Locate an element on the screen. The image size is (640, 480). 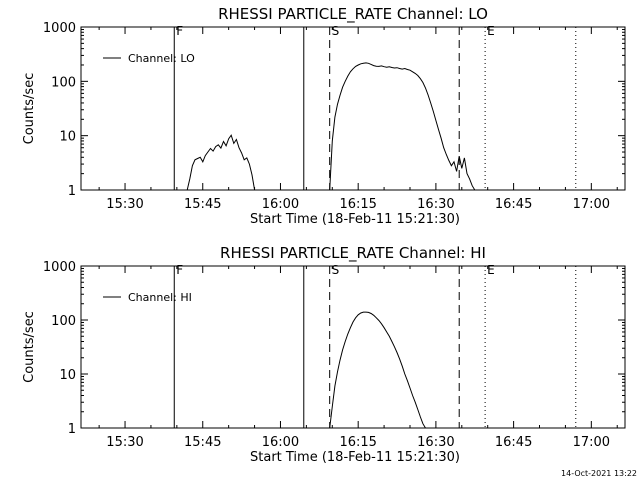
footer-timestamp: 14-Oct-2021 13:22 is located at coordinates (599, 473).